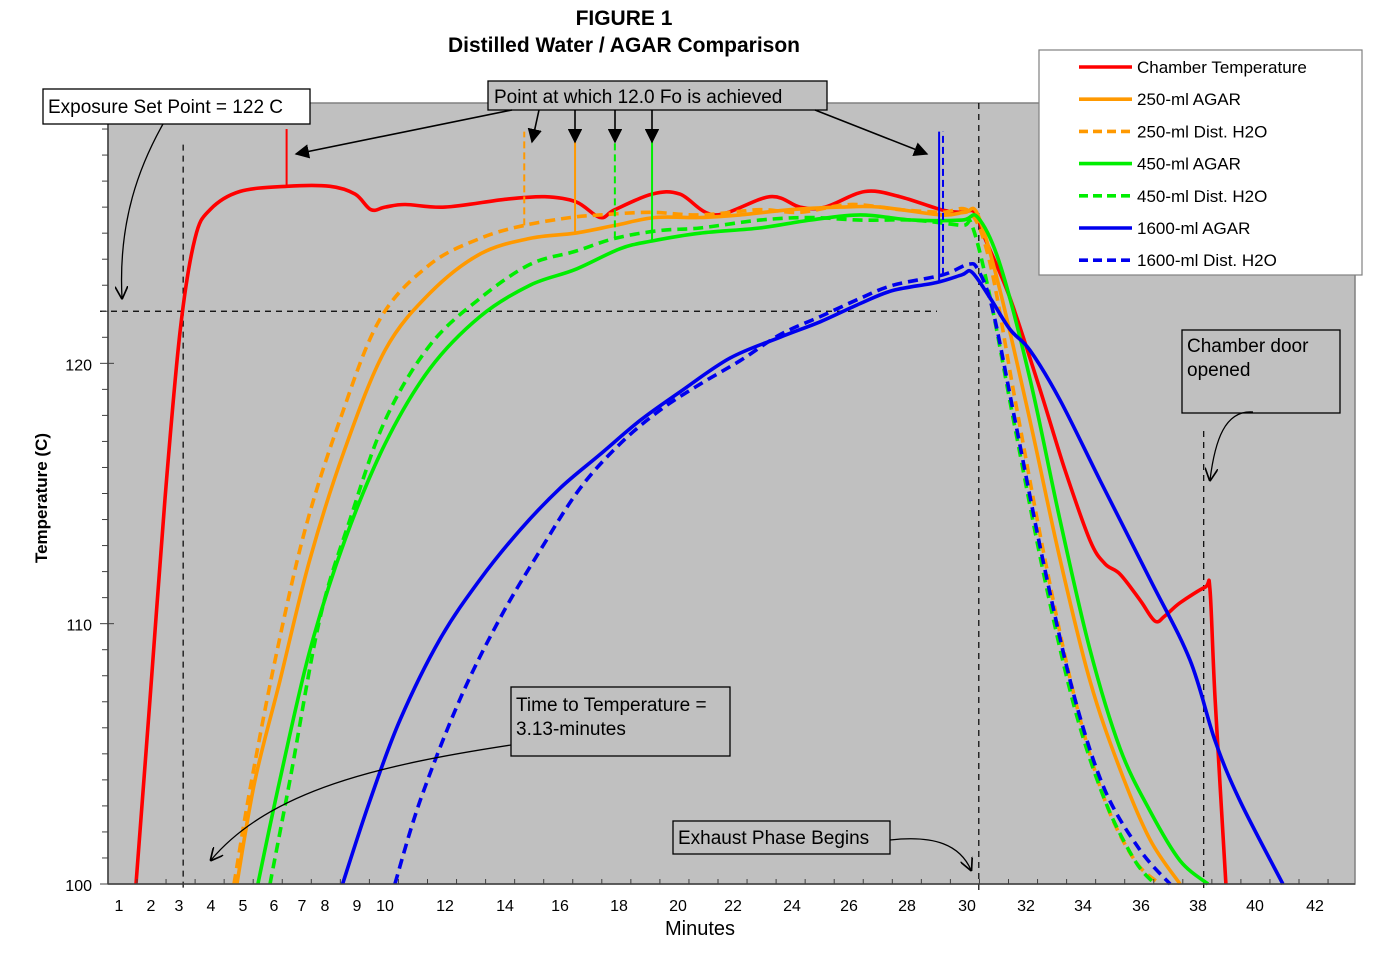 The width and height of the screenshot is (1386, 956). What do you see at coordinates (907, 906) in the screenshot?
I see `x-tick-label: 28` at bounding box center [907, 906].